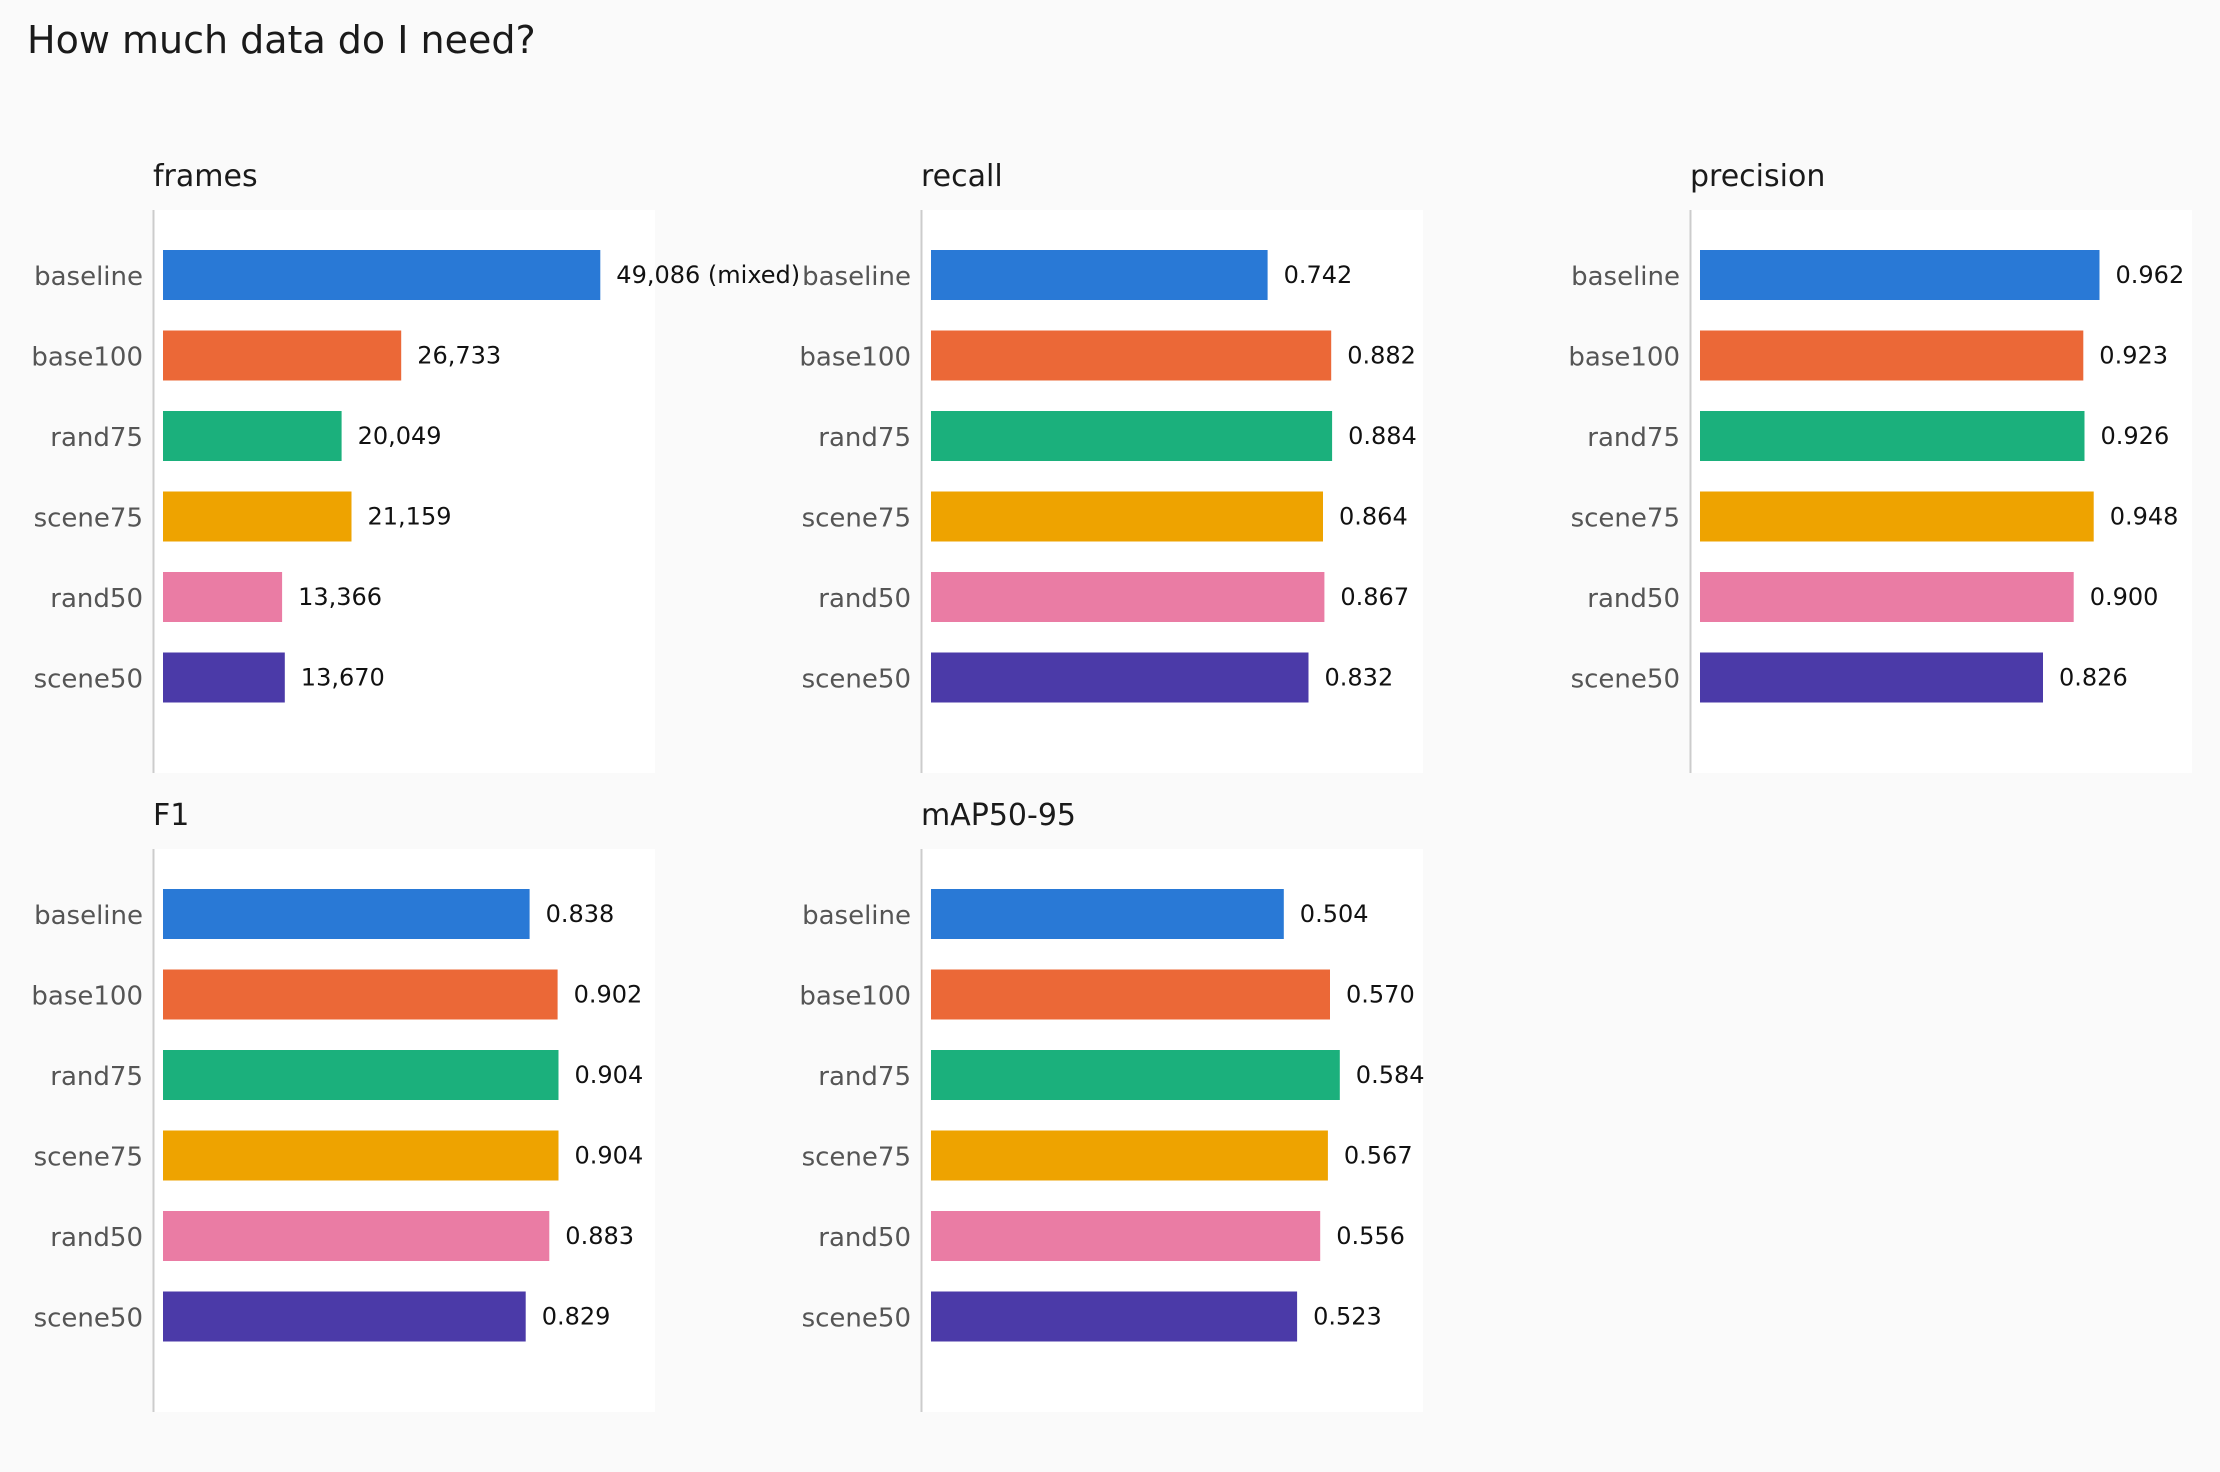  What do you see at coordinates (2124, 597) in the screenshot?
I see `value-label: 0.900` at bounding box center [2124, 597].